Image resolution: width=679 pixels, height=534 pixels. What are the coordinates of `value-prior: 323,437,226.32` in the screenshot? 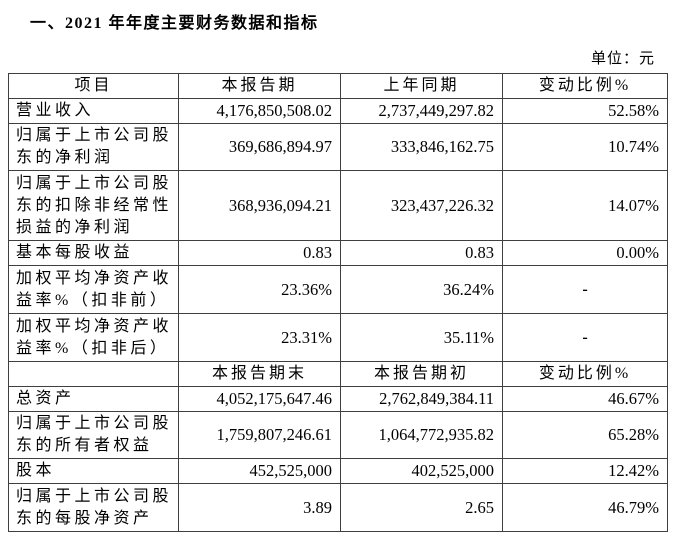 It's located at (421, 205).